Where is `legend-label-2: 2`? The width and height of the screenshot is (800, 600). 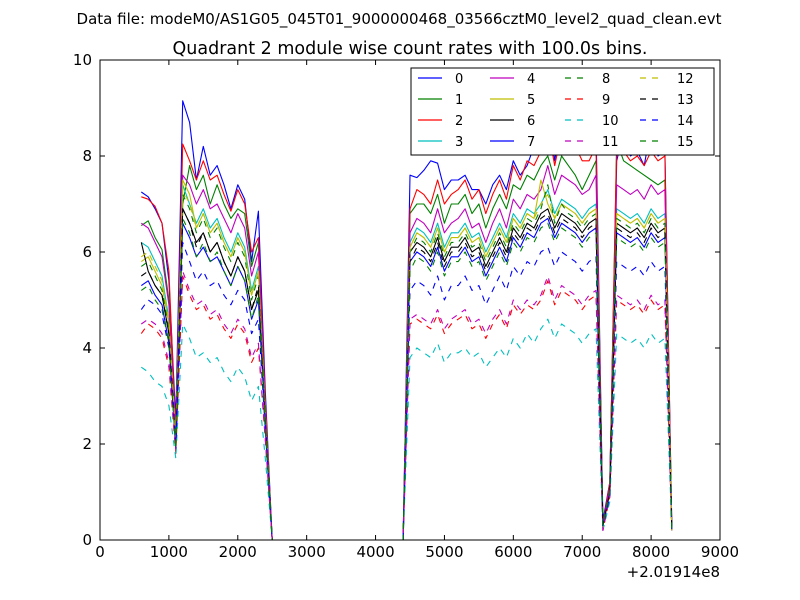
legend-label-2: 2 is located at coordinates (459, 121).